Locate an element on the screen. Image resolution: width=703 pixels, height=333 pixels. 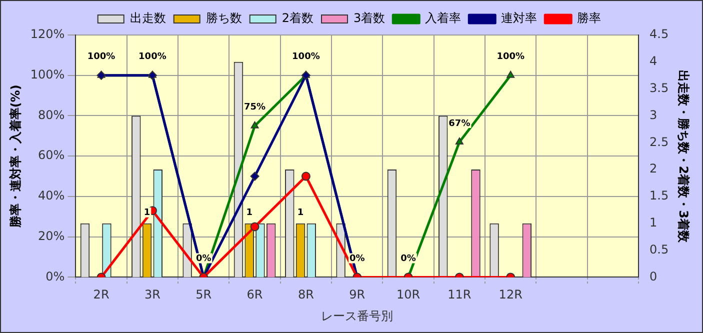
y2-tick-label: 3 is located at coordinates (654, 115).